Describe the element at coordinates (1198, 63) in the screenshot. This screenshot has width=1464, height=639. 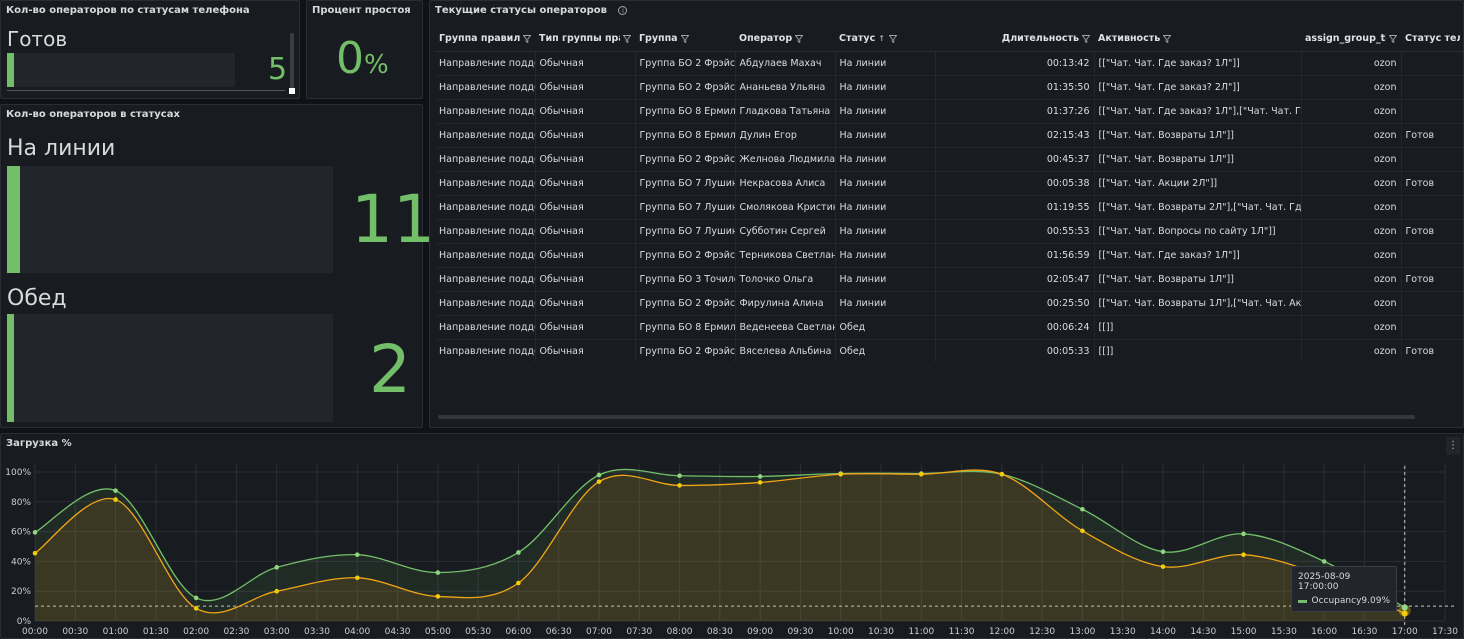
I see `table-cell: [["Чат. Чат. Где заказ? 1Л"]]` at that location.